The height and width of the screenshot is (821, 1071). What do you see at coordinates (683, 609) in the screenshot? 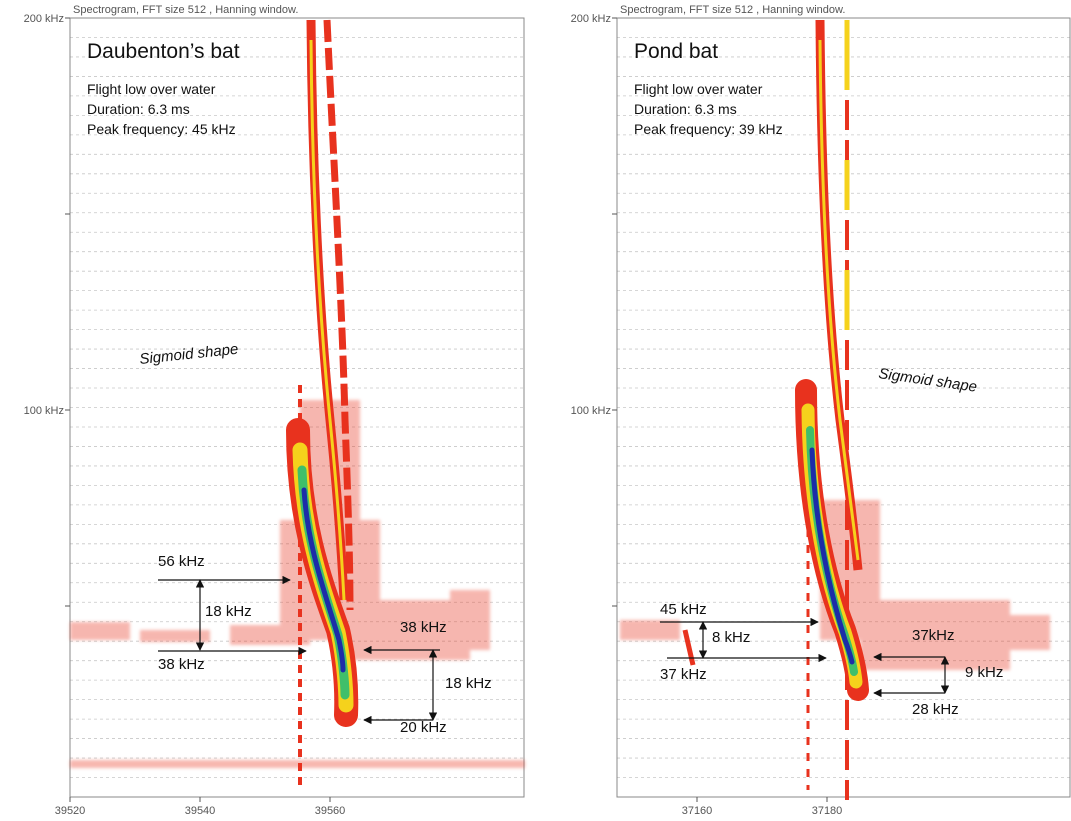
I see `annotation: 45 kHz` at bounding box center [683, 609].